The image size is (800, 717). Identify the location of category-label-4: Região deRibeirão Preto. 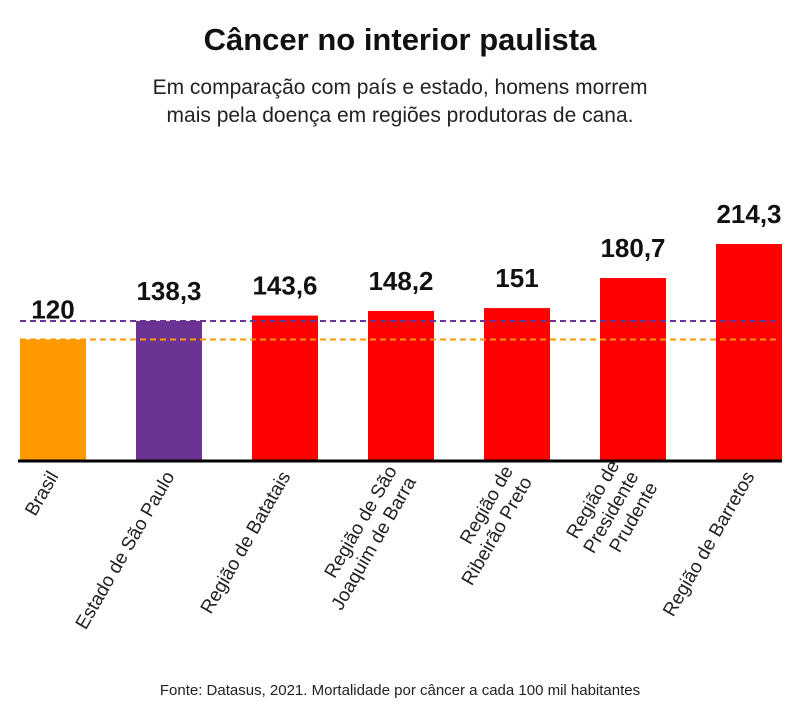
(488, 526).